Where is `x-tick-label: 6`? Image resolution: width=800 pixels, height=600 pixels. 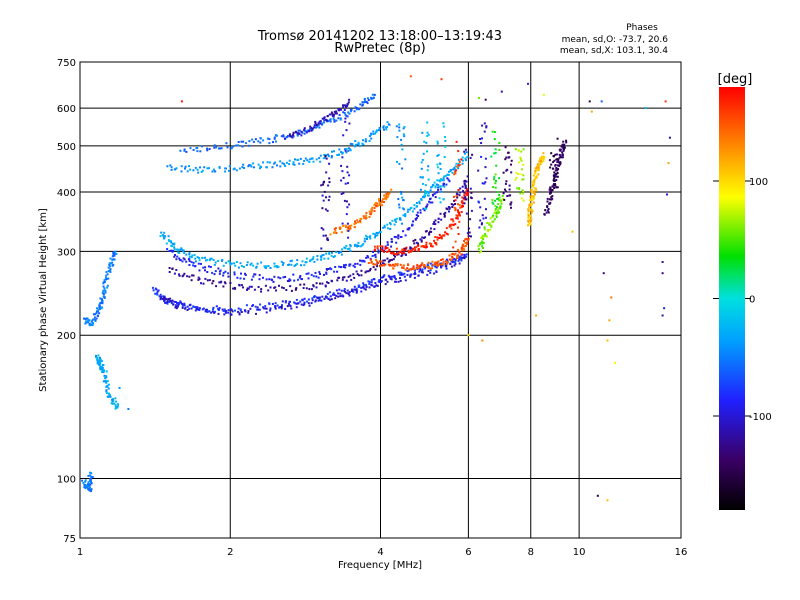
x-tick-label: 6 is located at coordinates (468, 552).